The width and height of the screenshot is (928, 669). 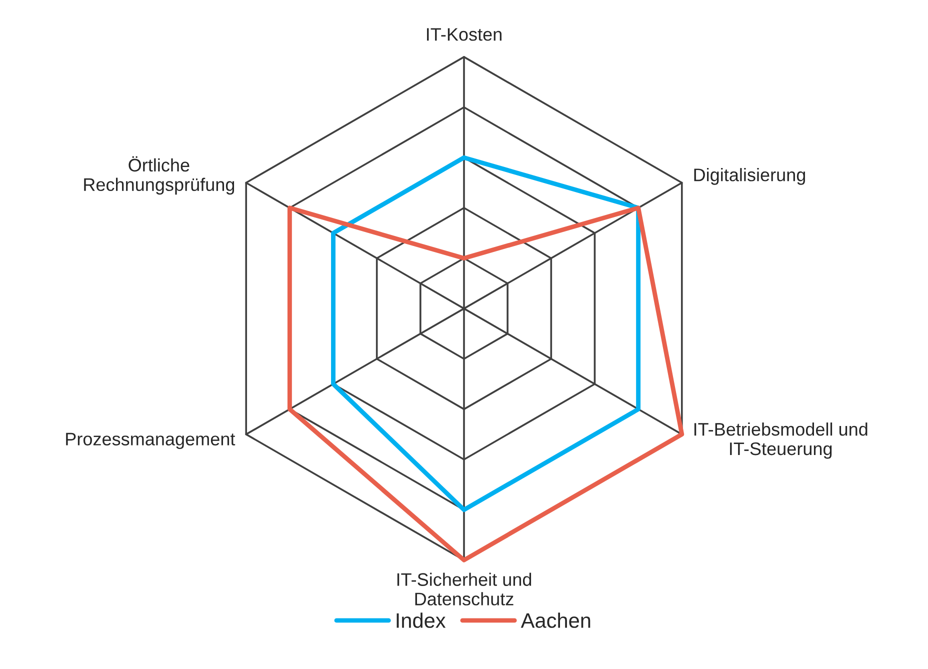 What do you see at coordinates (781, 440) in the screenshot?
I see `spoke-label: IT-Betriebsmodell und IT-Steuerung` at bounding box center [781, 440].